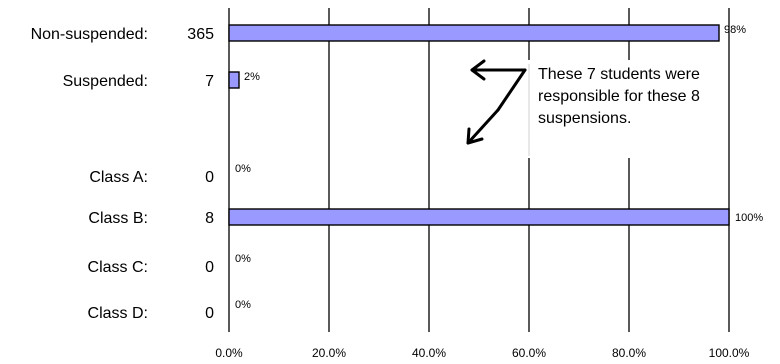 This screenshot has width=780, height=364. I want to click on annotation-line-1: These 7 students were, so click(619, 74).